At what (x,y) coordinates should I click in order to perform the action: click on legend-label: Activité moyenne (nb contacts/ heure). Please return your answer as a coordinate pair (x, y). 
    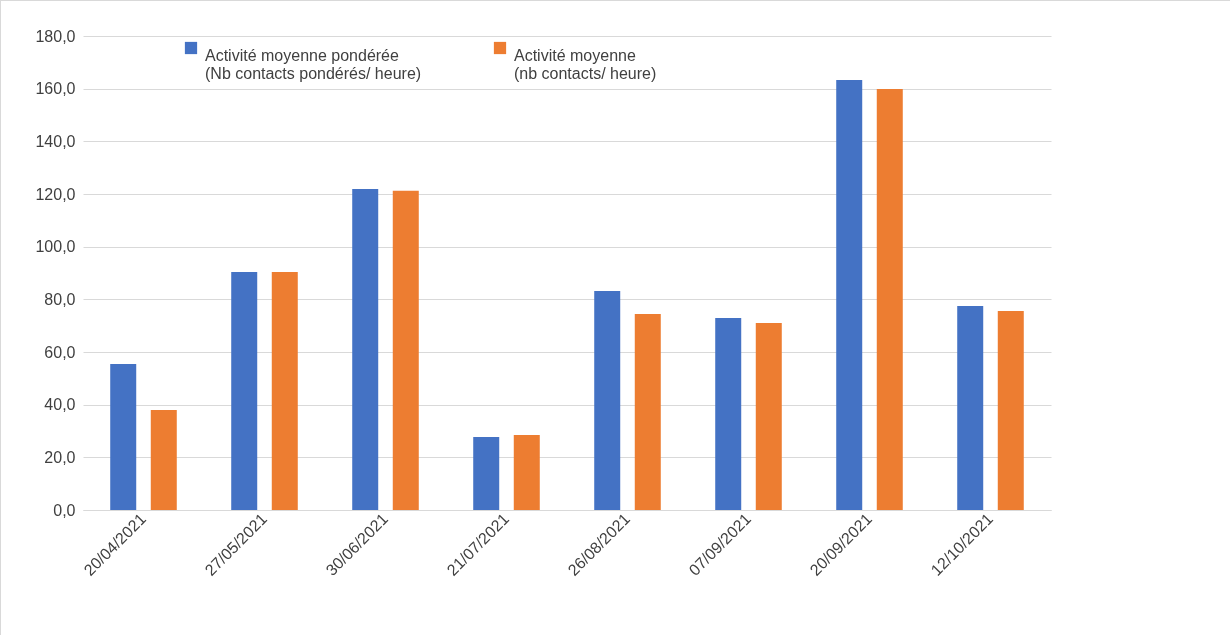
    Looking at the image, I should click on (585, 64).